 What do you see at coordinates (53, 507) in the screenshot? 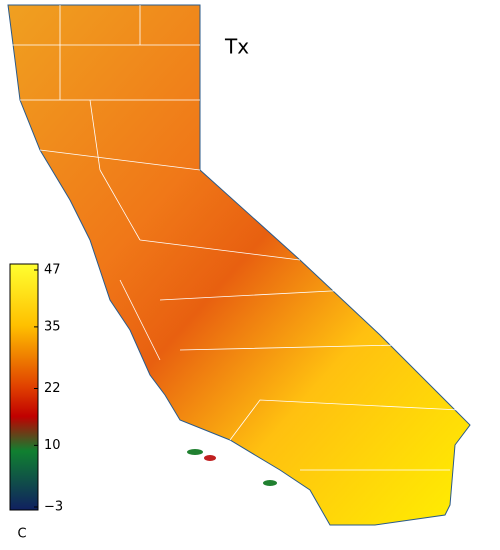
I see `colorbar-tick-label: −3` at bounding box center [53, 507].